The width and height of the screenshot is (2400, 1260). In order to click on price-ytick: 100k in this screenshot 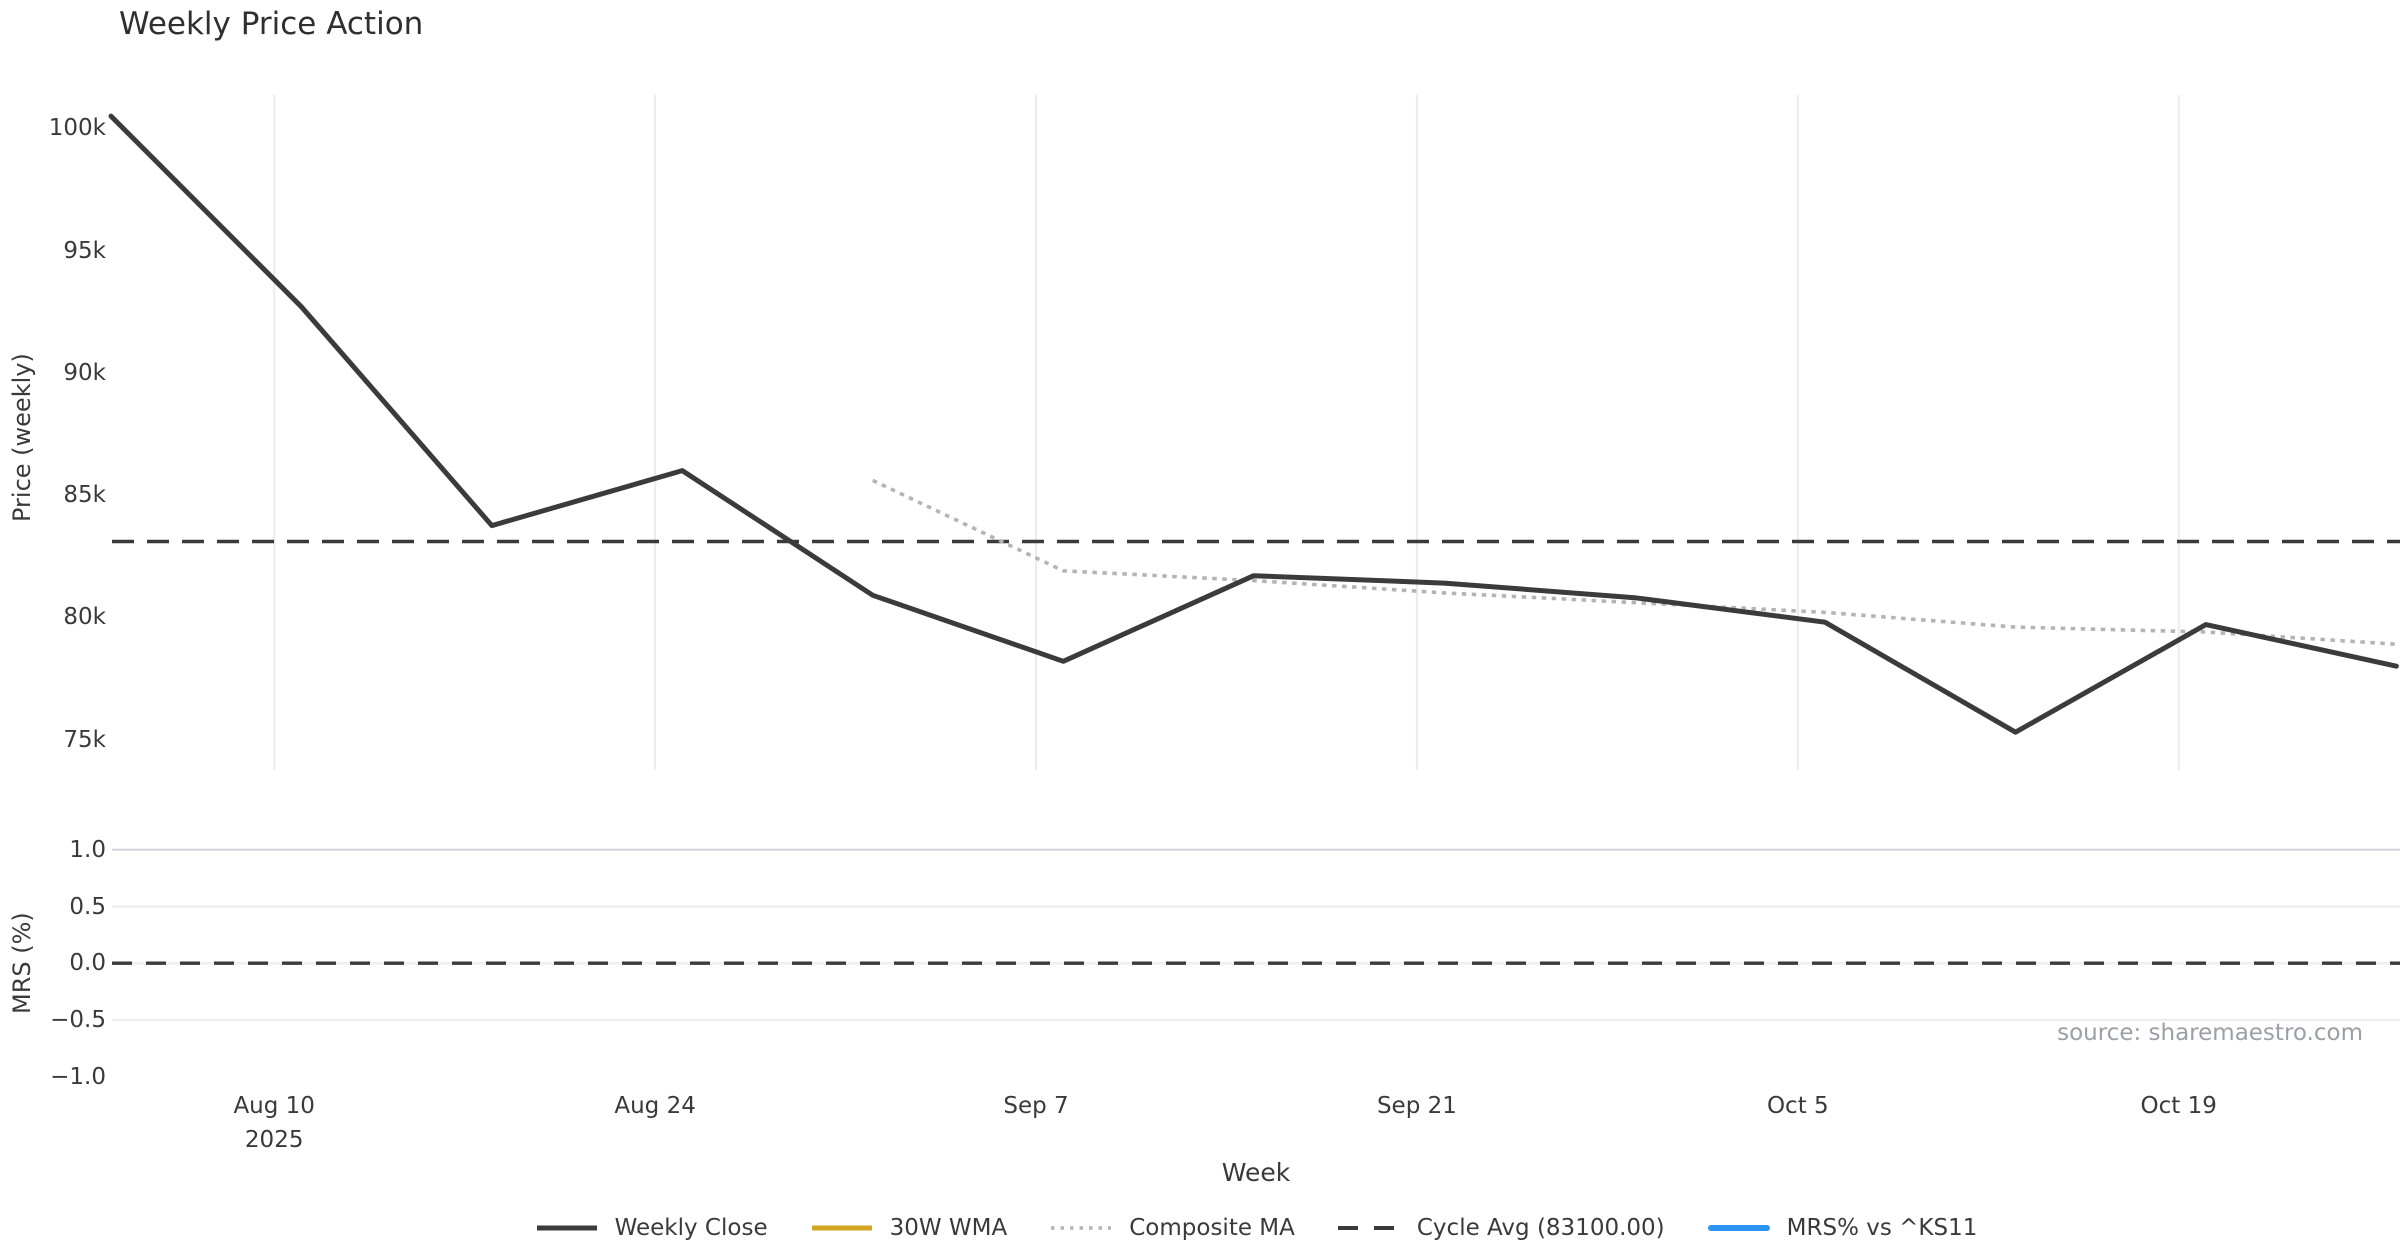, I will do `click(77, 128)`.